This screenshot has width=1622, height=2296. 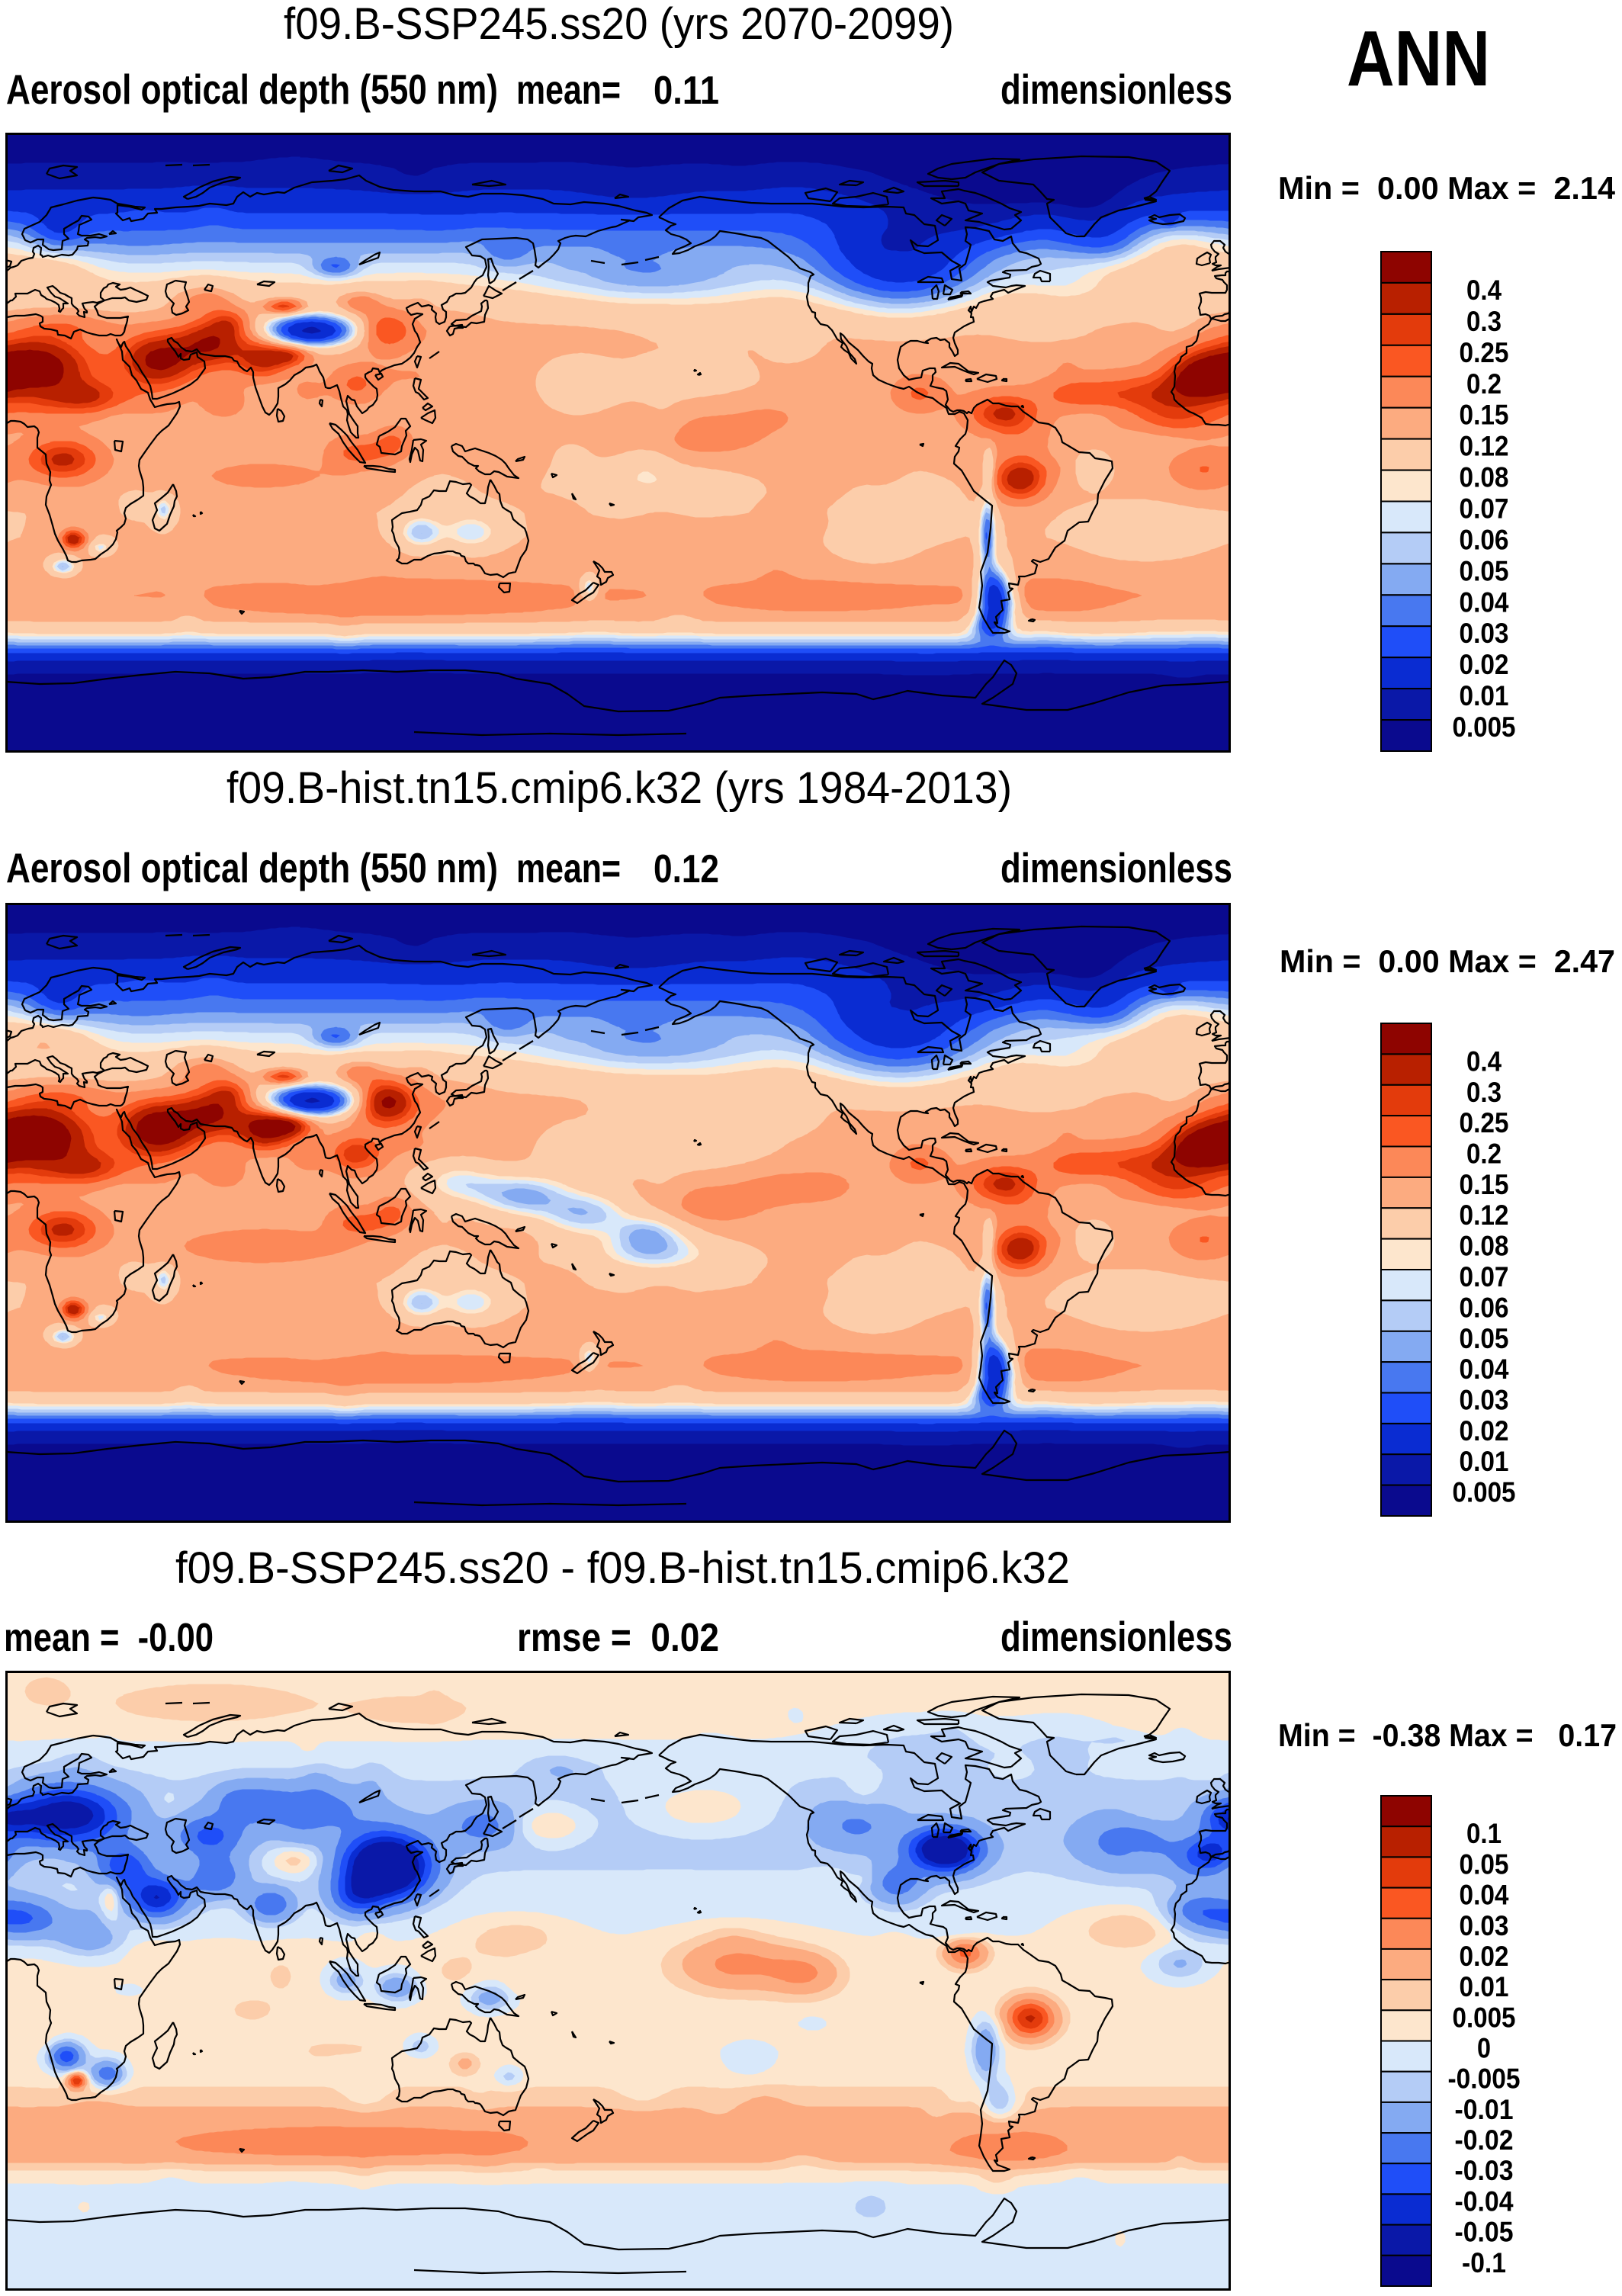 What do you see at coordinates (1484, 1833) in the screenshot?
I see `svg-text: 0.1` at bounding box center [1484, 1833].